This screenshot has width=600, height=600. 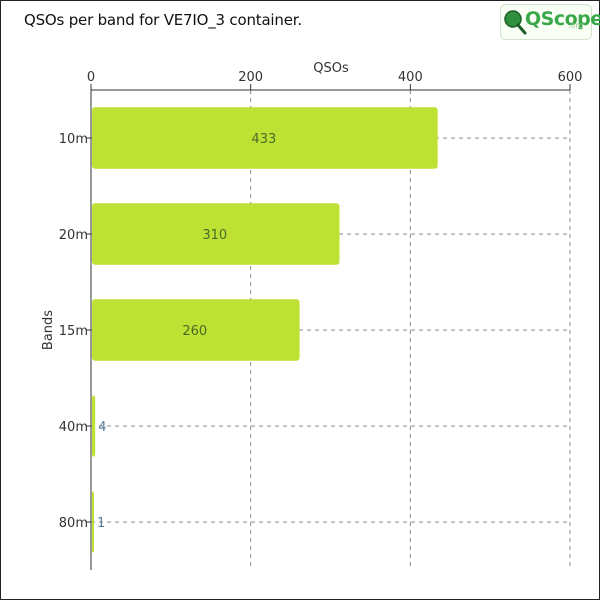 What do you see at coordinates (73, 331) in the screenshot?
I see `y-tick-label: 15m` at bounding box center [73, 331].